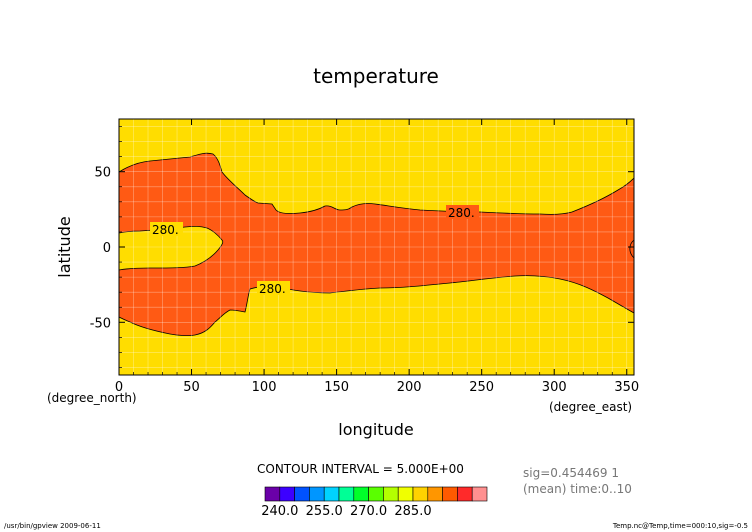 This screenshot has width=752, height=532. I want to click on x-unit-label: (degree_east), so click(590, 407).